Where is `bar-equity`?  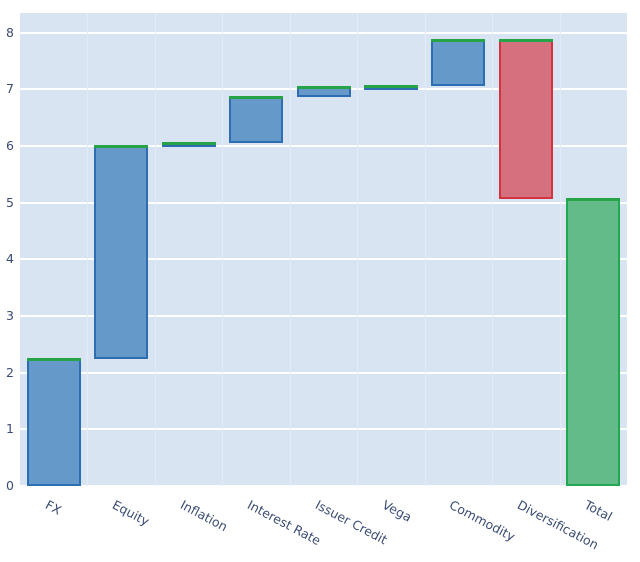
bar-equity is located at coordinates (121, 252).